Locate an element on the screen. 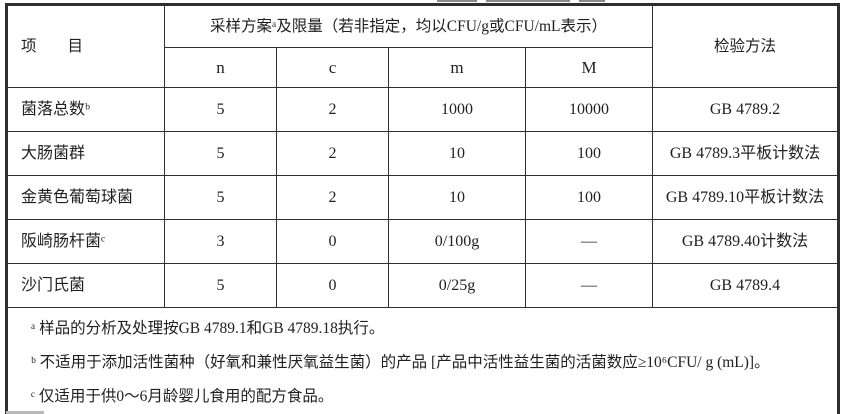 The height and width of the screenshot is (414, 842). row-method: GB 4789.4 is located at coordinates (745, 285).